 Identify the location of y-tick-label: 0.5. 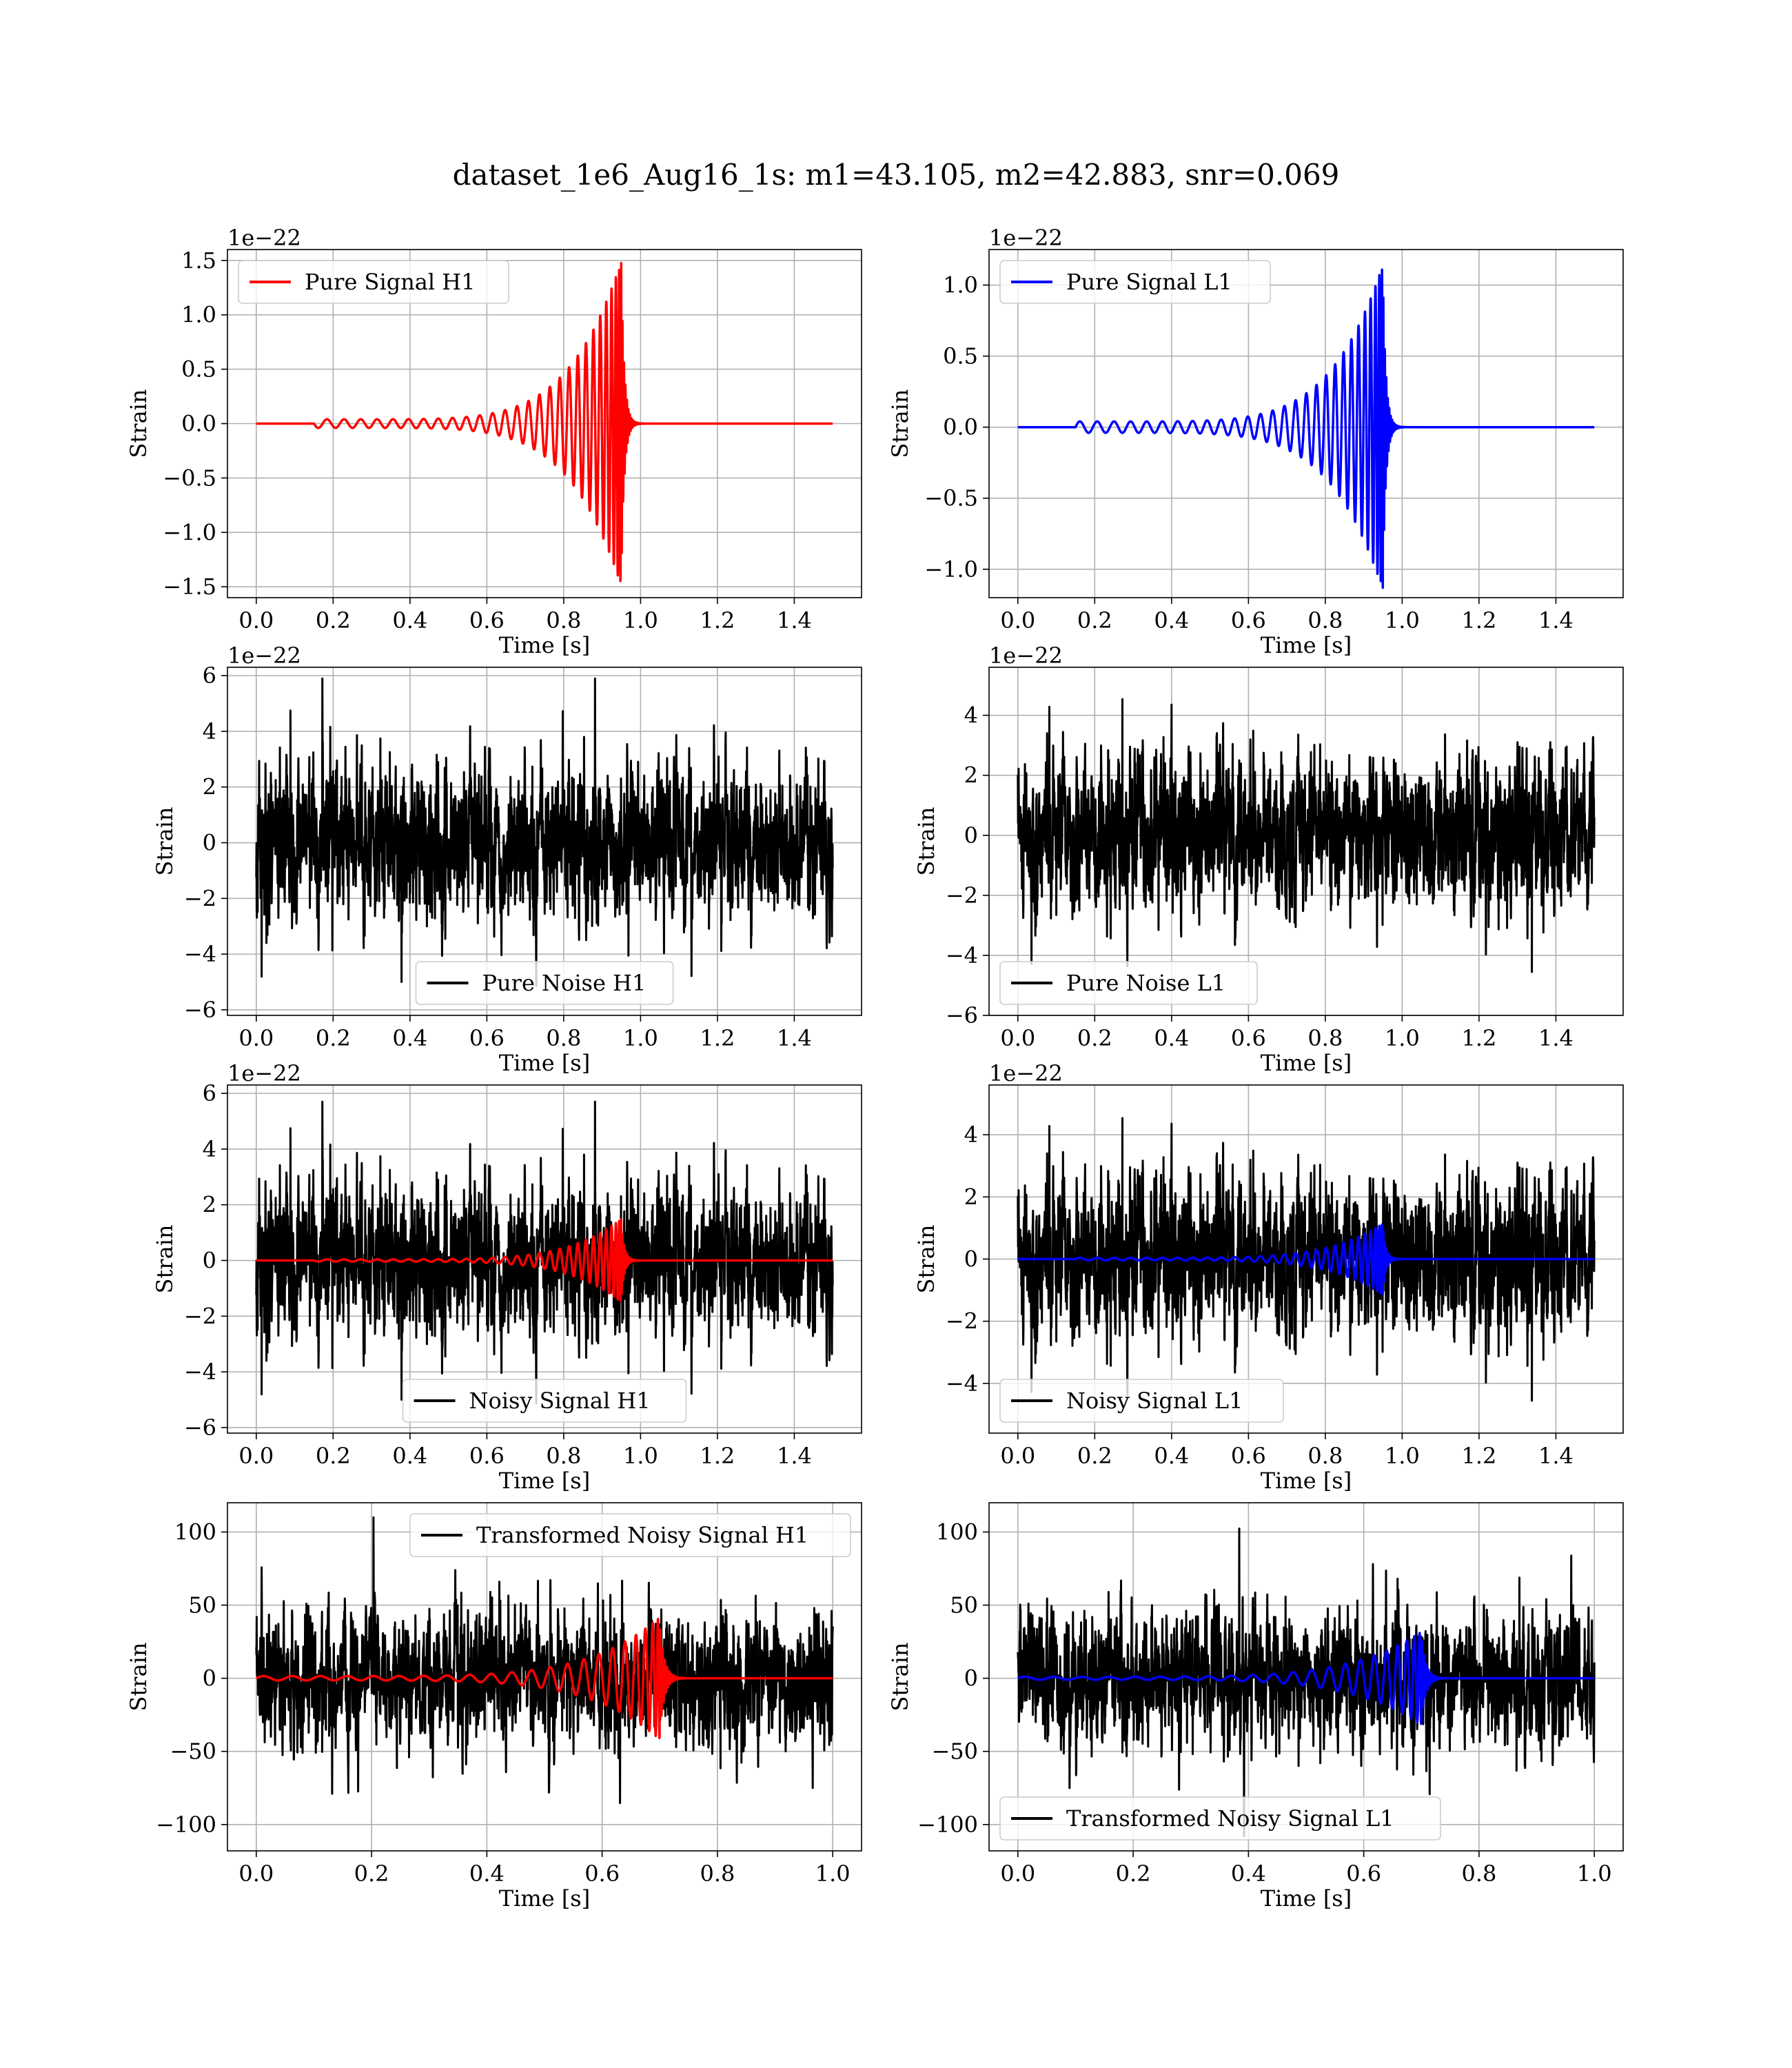
(961, 356).